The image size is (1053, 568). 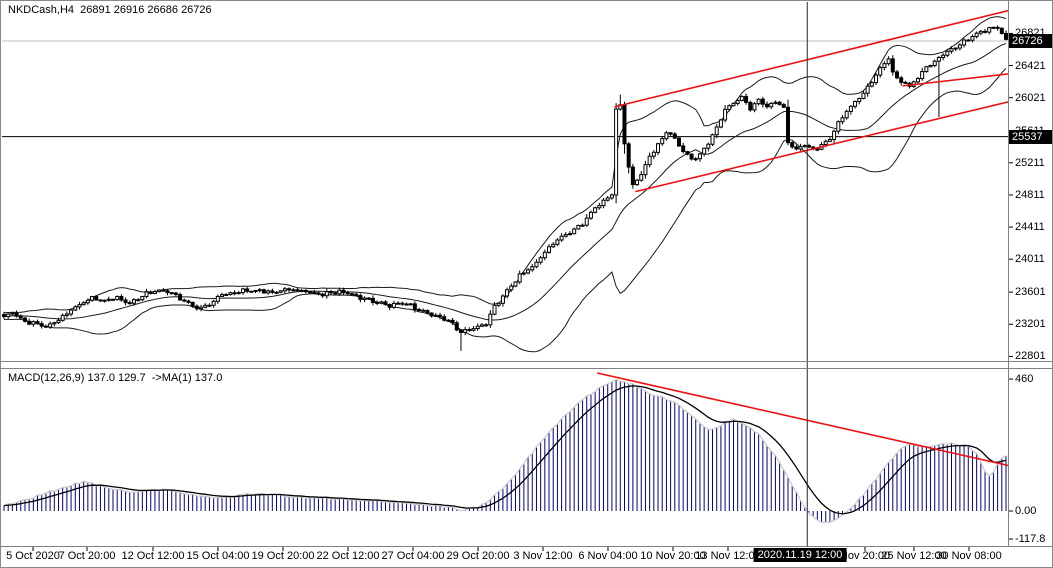 I want to click on time-tick-label: 12 Oct 12:00, so click(x=153, y=556).